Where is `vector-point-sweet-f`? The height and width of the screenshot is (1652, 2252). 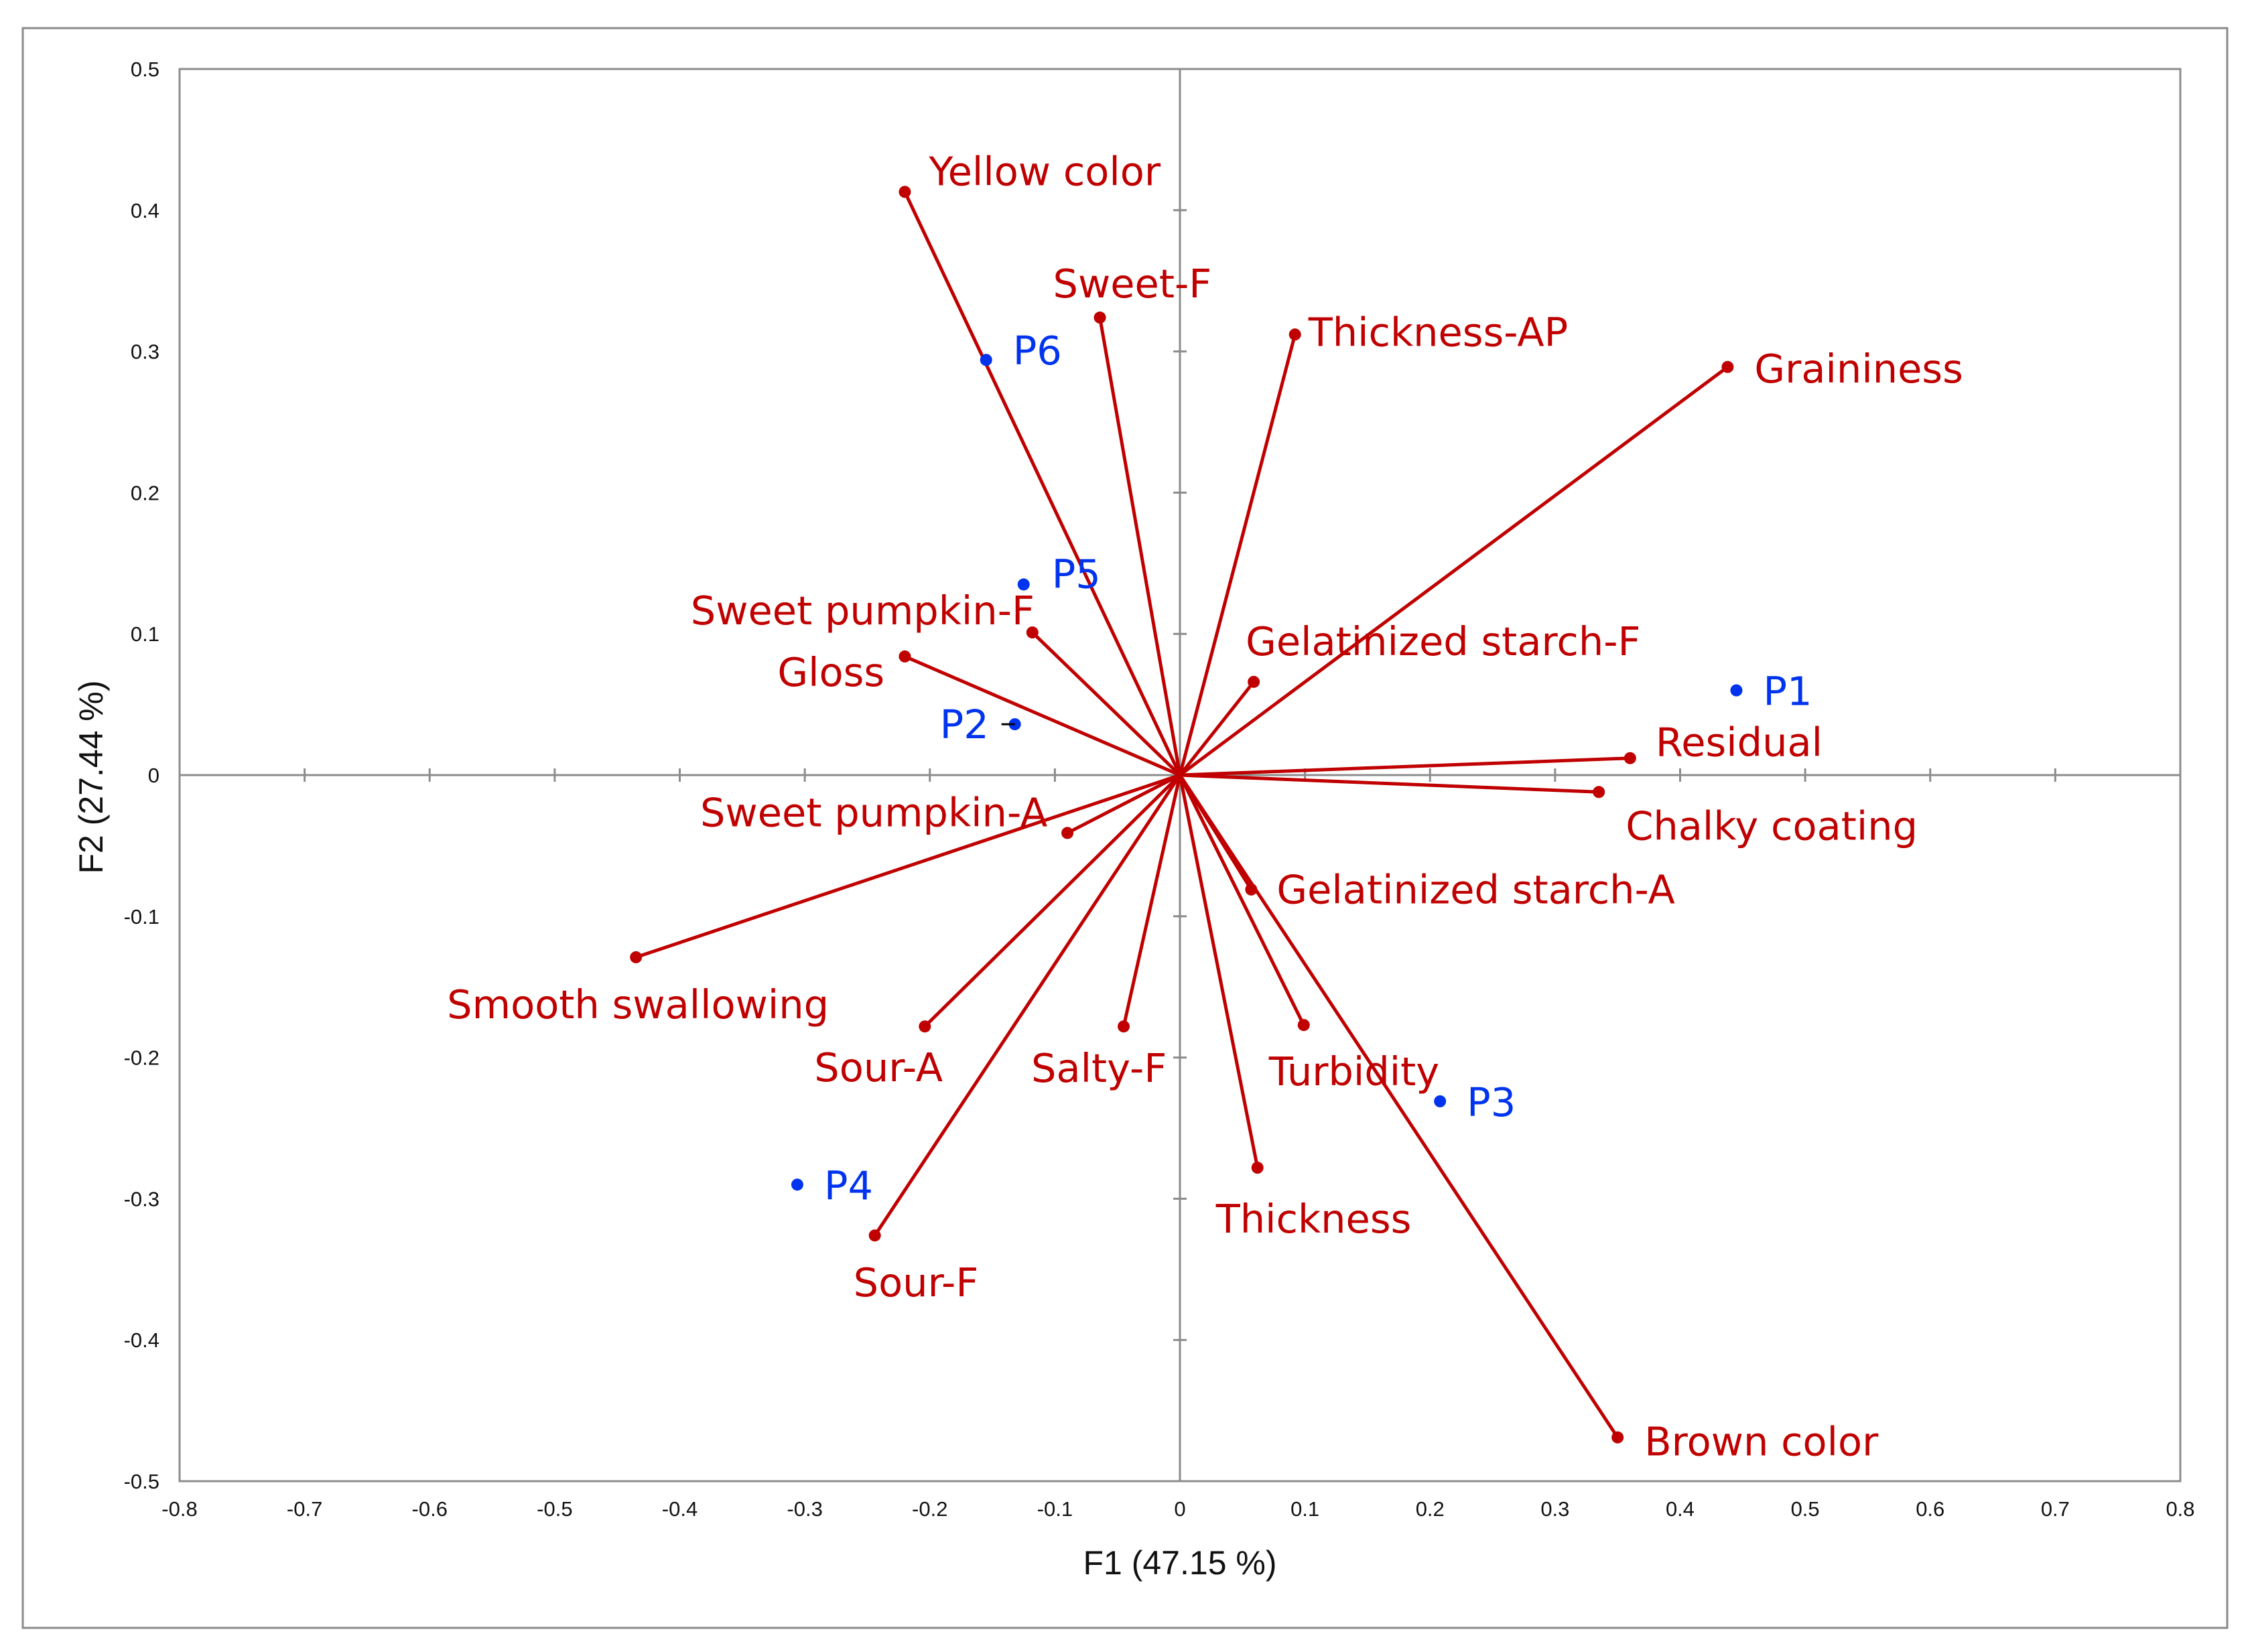
vector-point-sweet-f is located at coordinates (1100, 318).